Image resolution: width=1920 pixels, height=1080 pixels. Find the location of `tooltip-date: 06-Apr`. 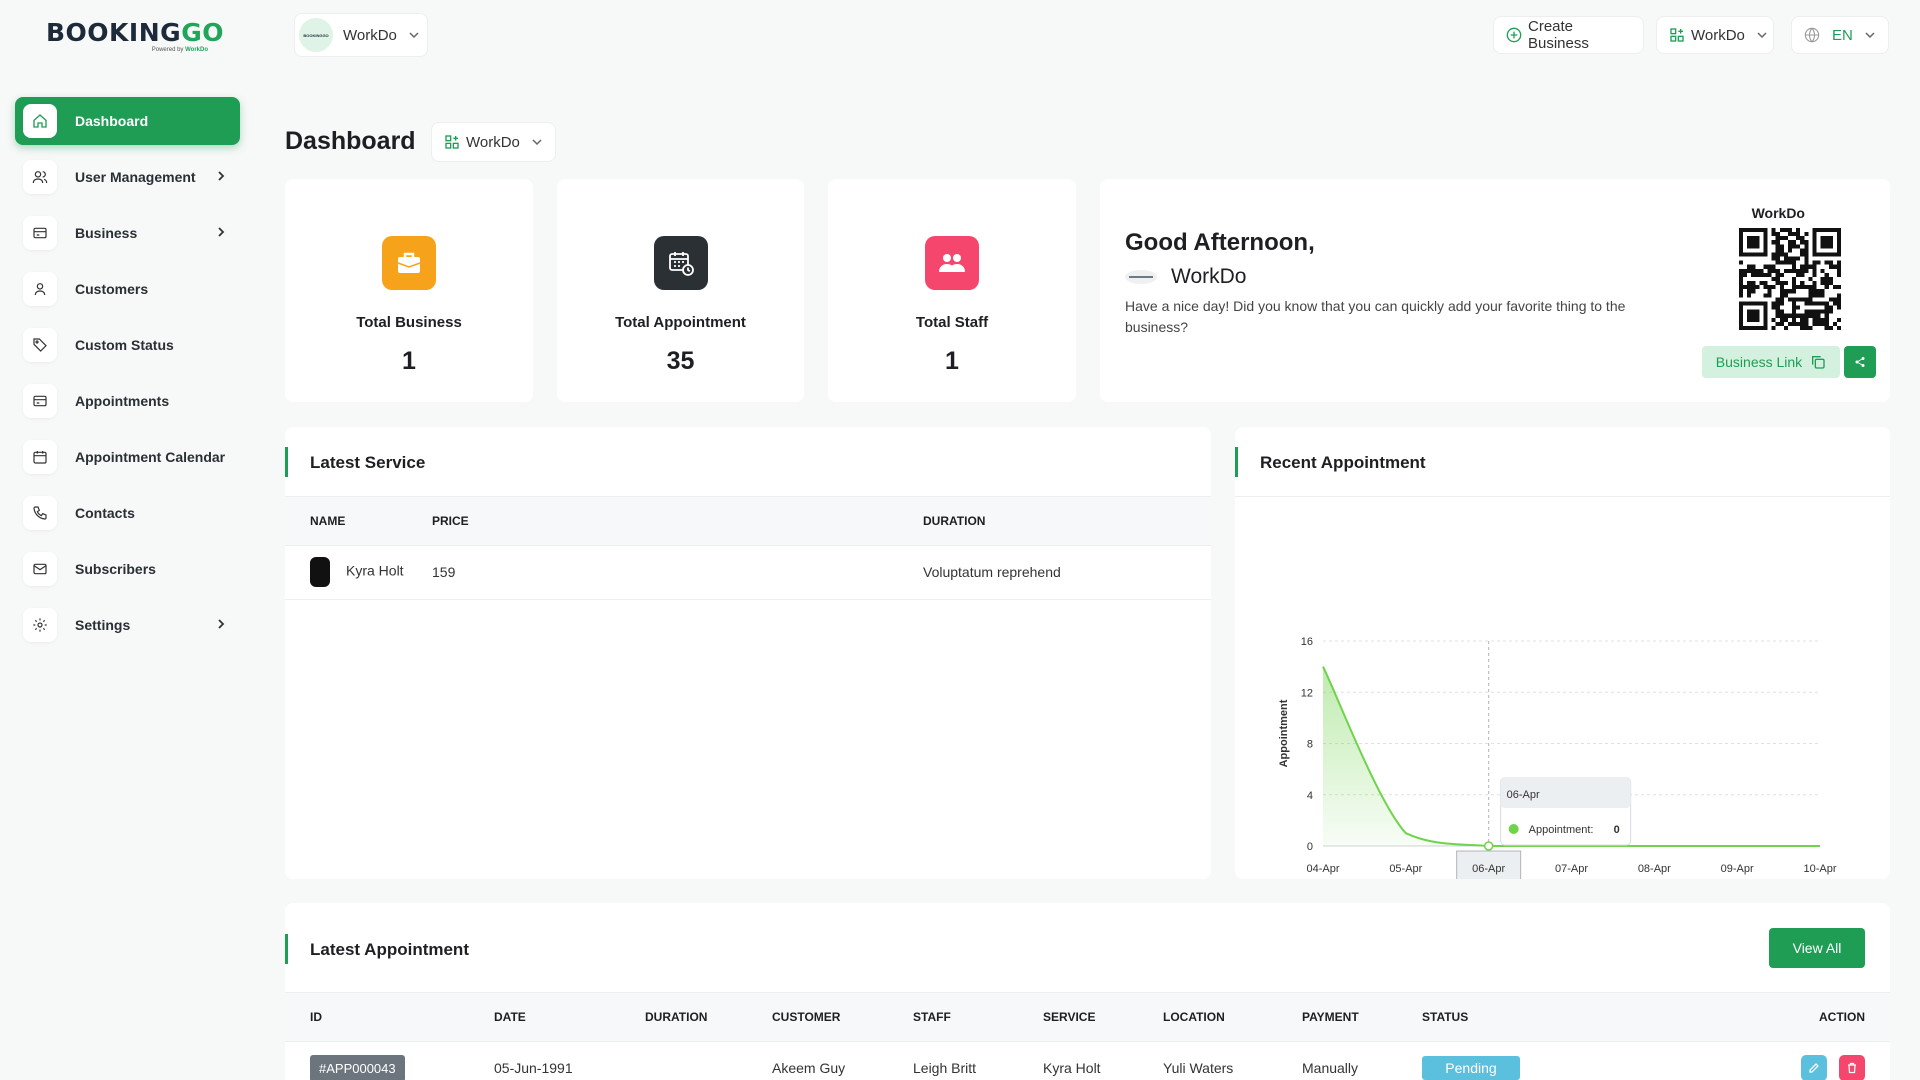

tooltip-date: 06-Apr is located at coordinates (1523, 795).